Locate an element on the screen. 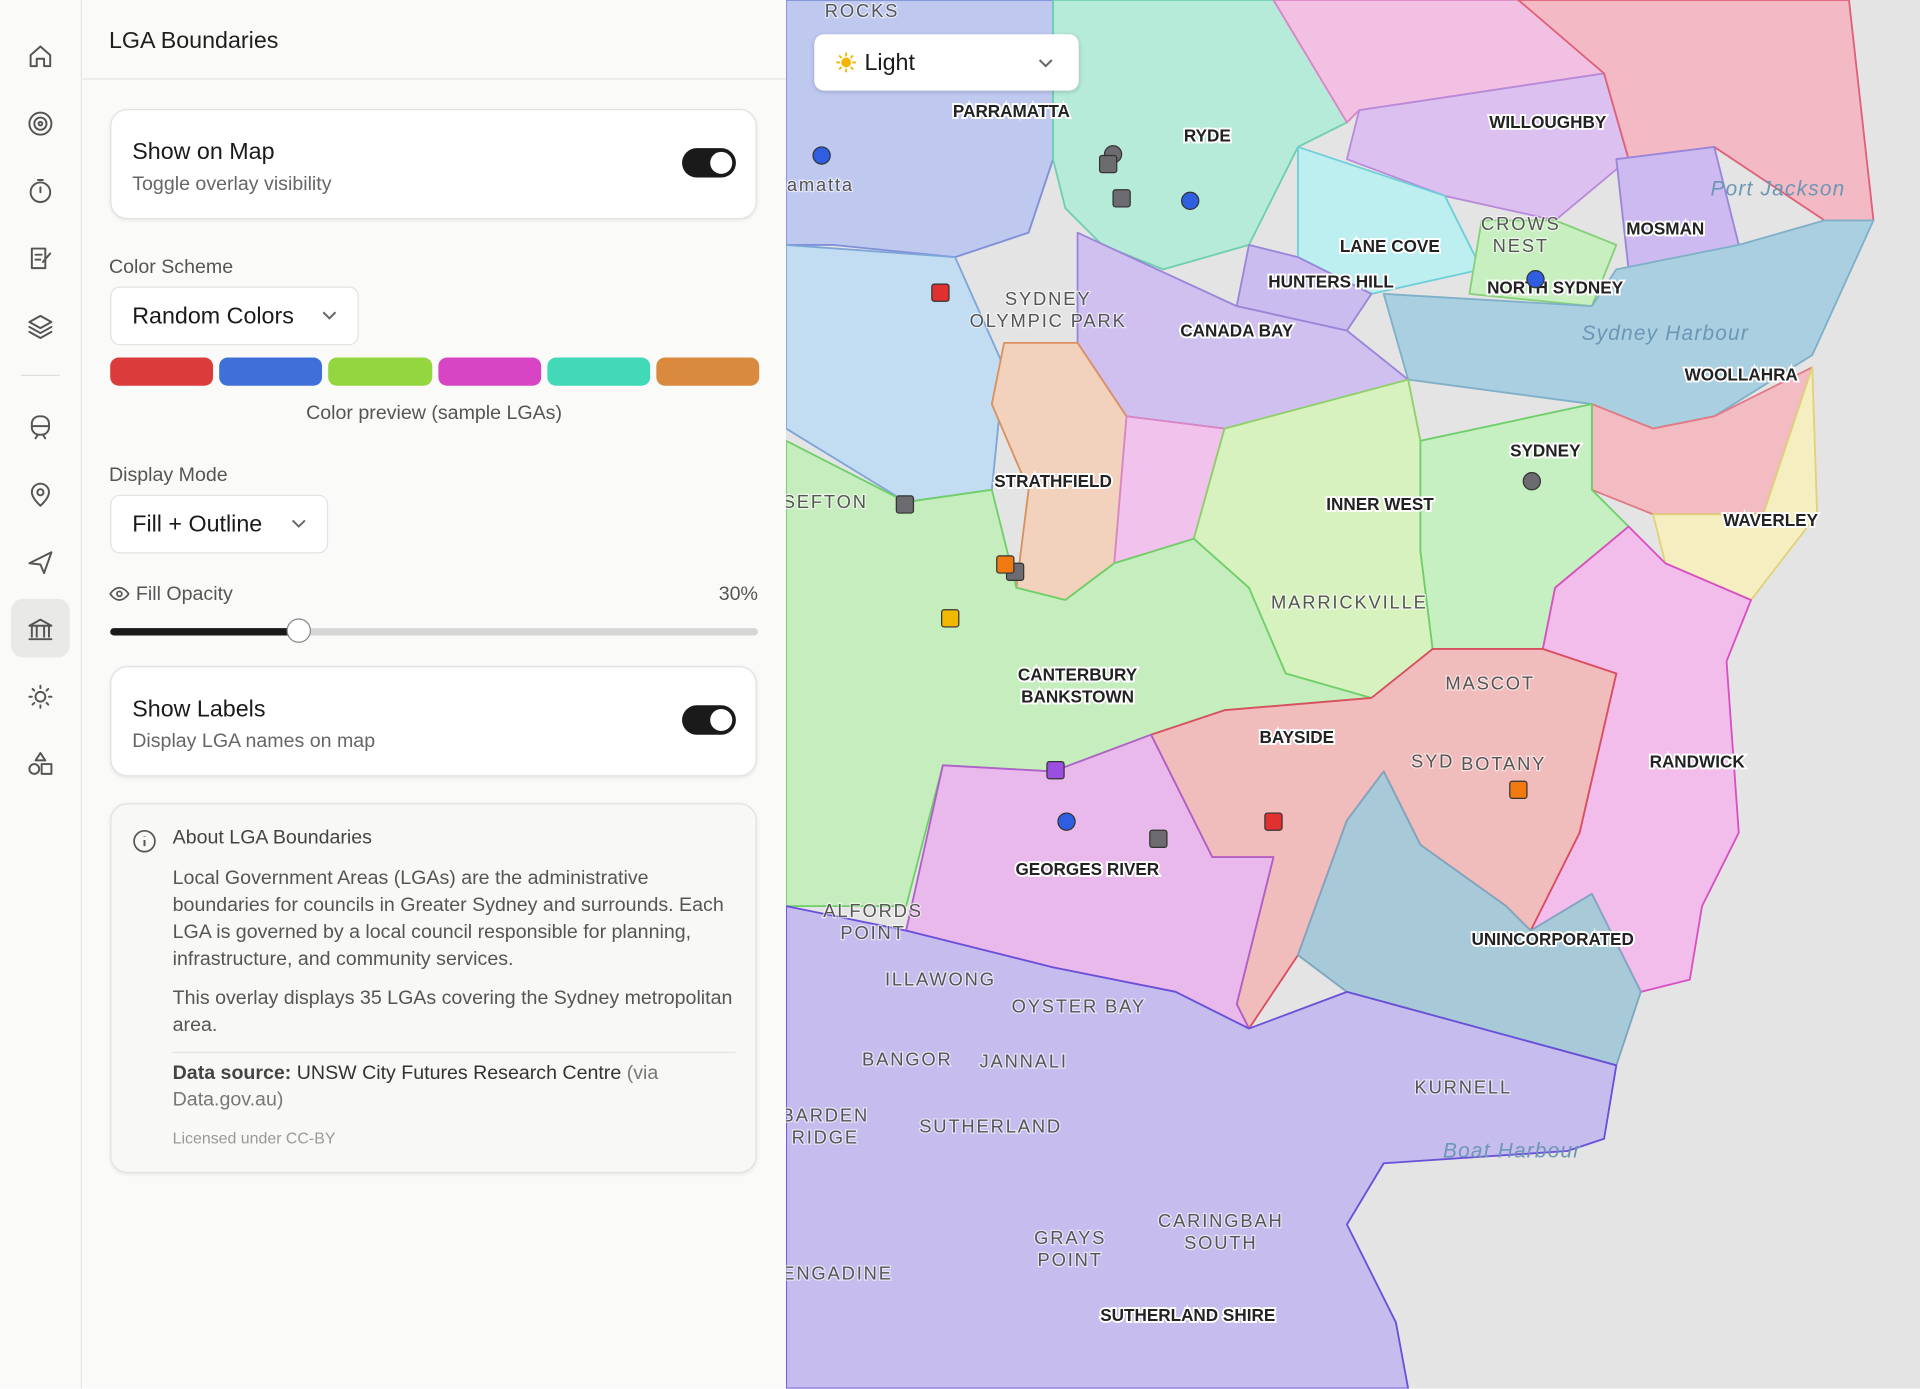  panel-title: LGA Boundaries is located at coordinates (193, 41).